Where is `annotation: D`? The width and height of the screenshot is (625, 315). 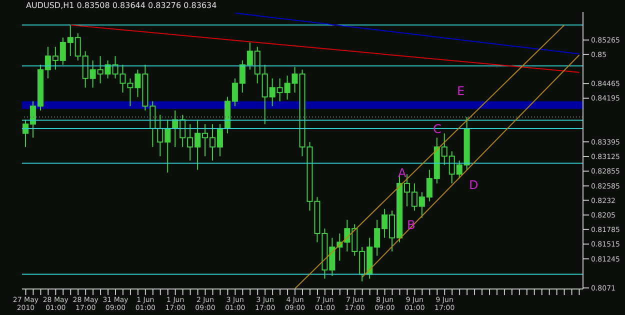
annotation: D is located at coordinates (473, 185).